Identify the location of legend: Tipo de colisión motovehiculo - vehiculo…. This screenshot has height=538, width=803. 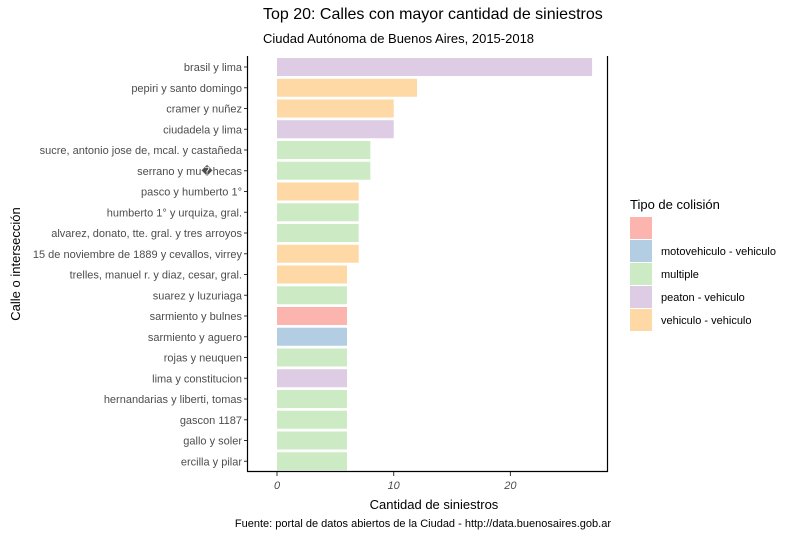
(703, 264).